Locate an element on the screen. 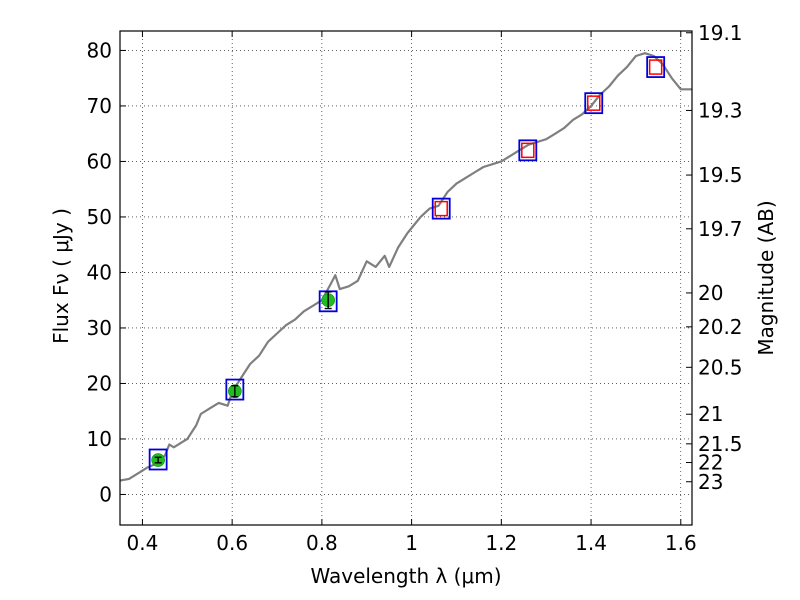 This screenshot has width=800, height=600. y-tick-label: 0 is located at coordinates (105, 494).